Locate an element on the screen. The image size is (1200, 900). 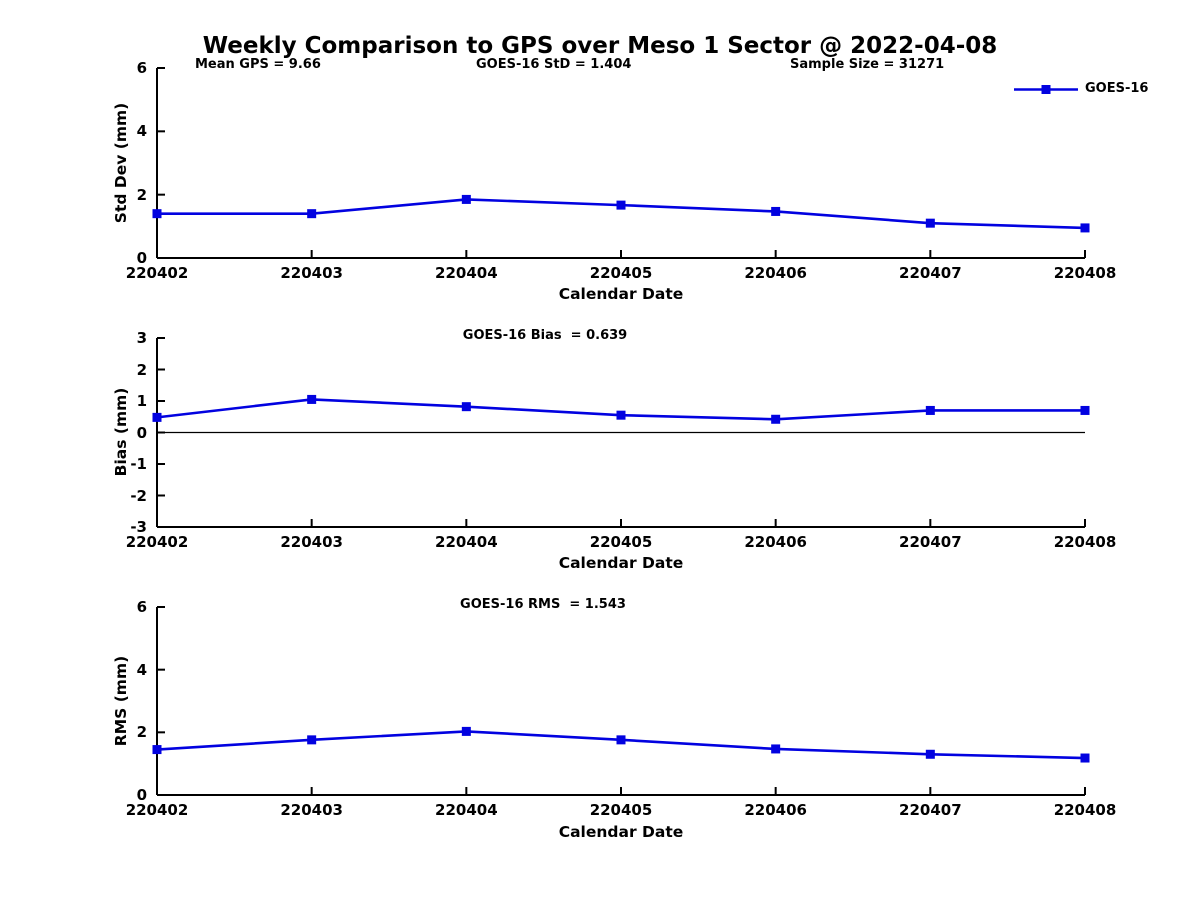
x-axis-label-calendar-date-3: Calendar Date is located at coordinates (621, 832).